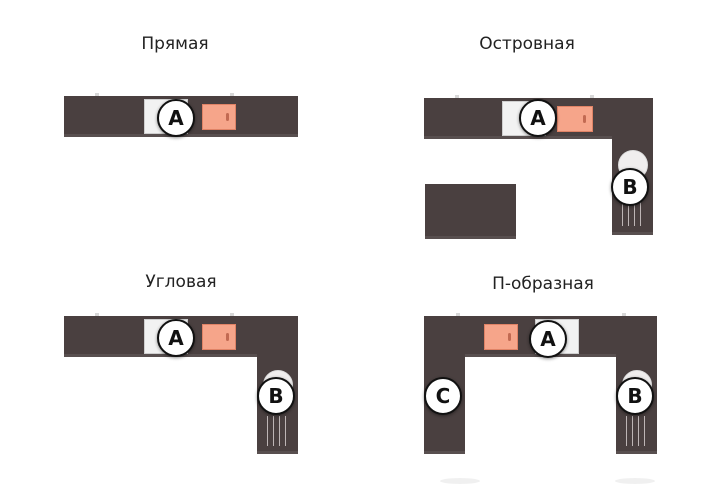 The image size is (725, 491). Describe the element at coordinates (443, 396) in the screenshot. I see `zone-badge-c: C` at that location.